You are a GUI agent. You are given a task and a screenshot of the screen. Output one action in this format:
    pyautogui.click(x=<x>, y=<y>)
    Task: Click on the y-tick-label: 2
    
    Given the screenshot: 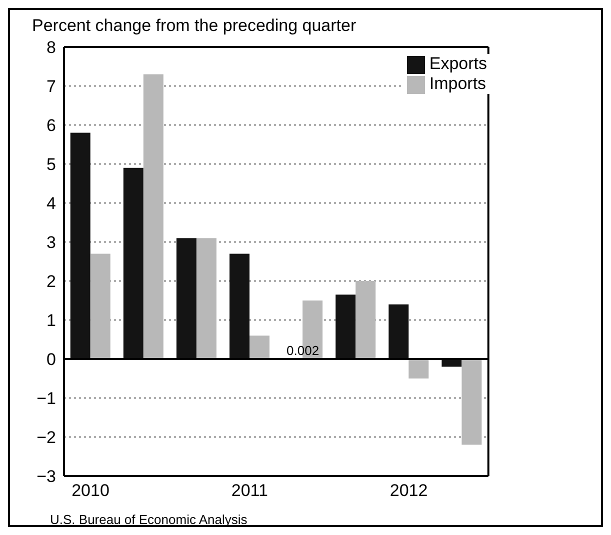 What is the action you would take?
    pyautogui.click(x=51, y=282)
    